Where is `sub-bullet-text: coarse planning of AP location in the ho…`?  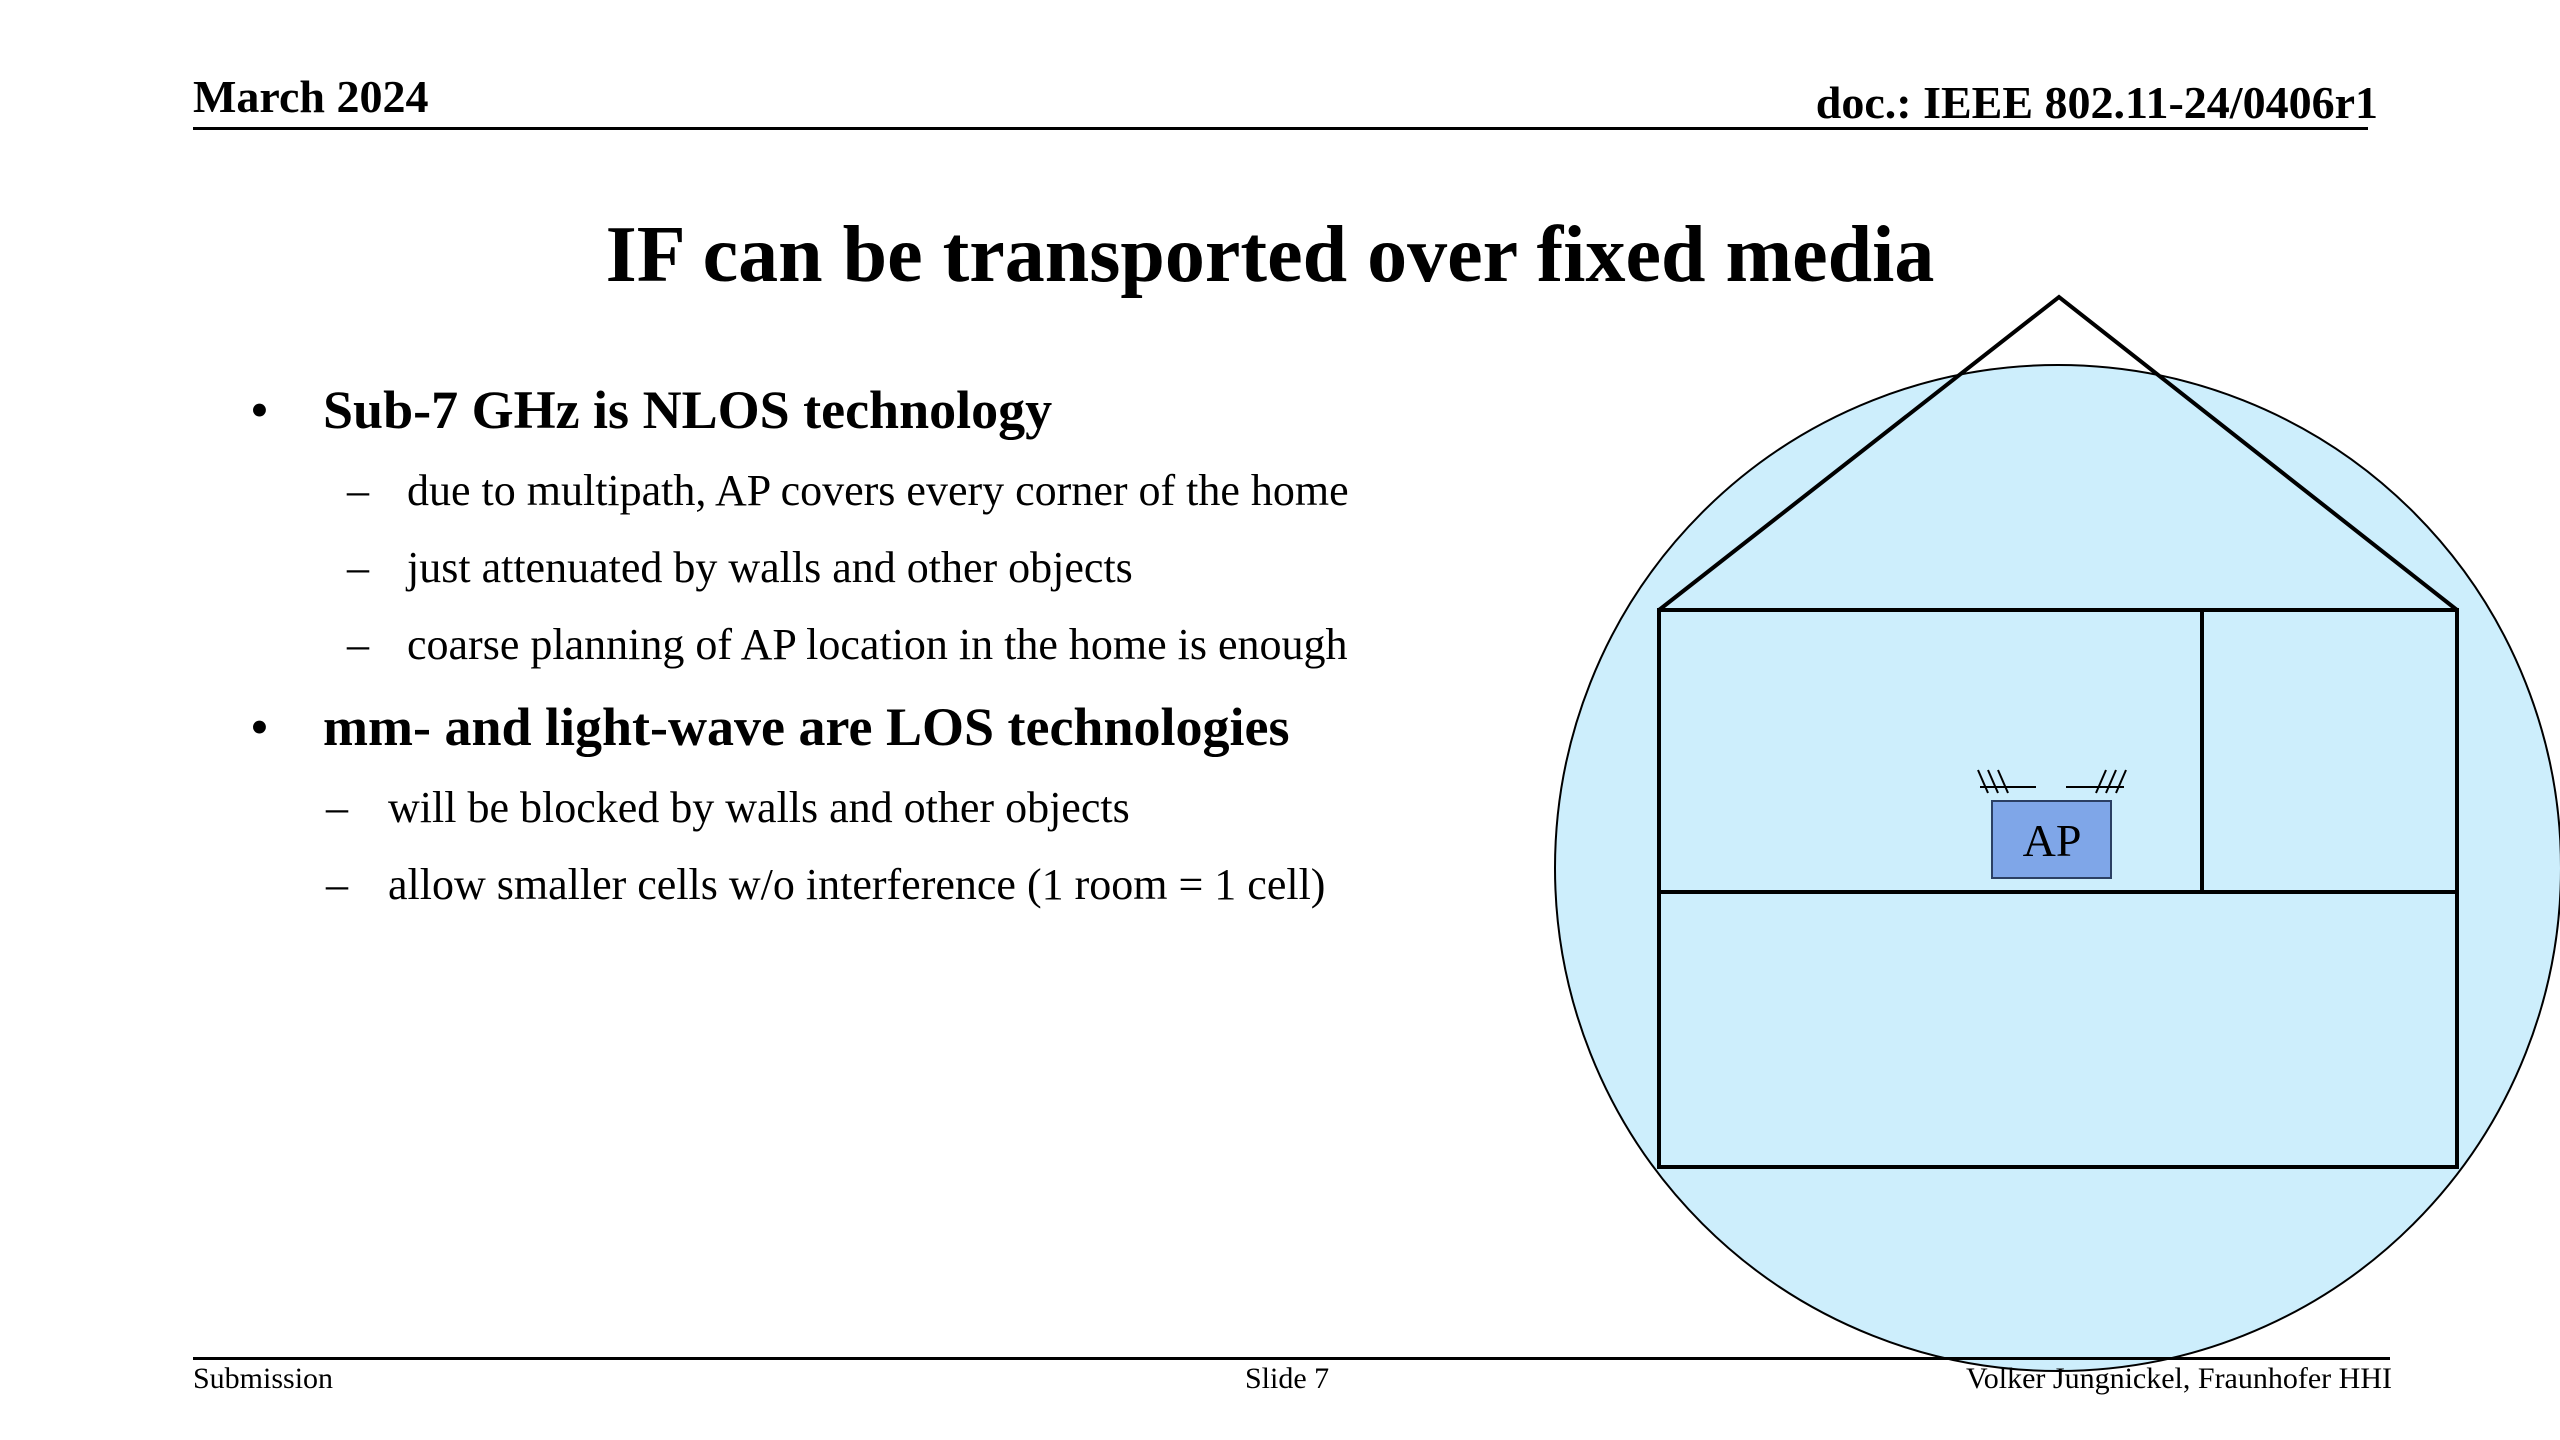 sub-bullet-text: coarse planning of AP location in the ho… is located at coordinates (877, 644).